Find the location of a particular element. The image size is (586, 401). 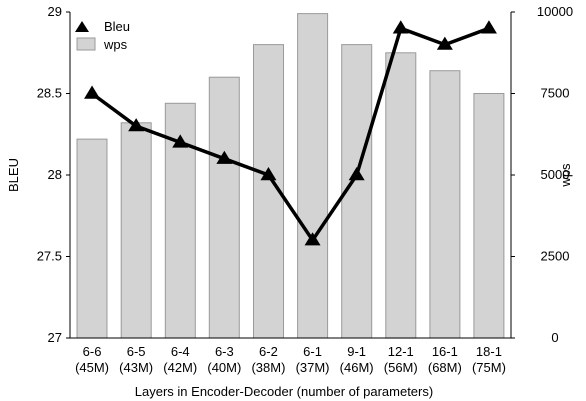

x-tick-label: 6-6 (45M) is located at coordinates (92, 359).